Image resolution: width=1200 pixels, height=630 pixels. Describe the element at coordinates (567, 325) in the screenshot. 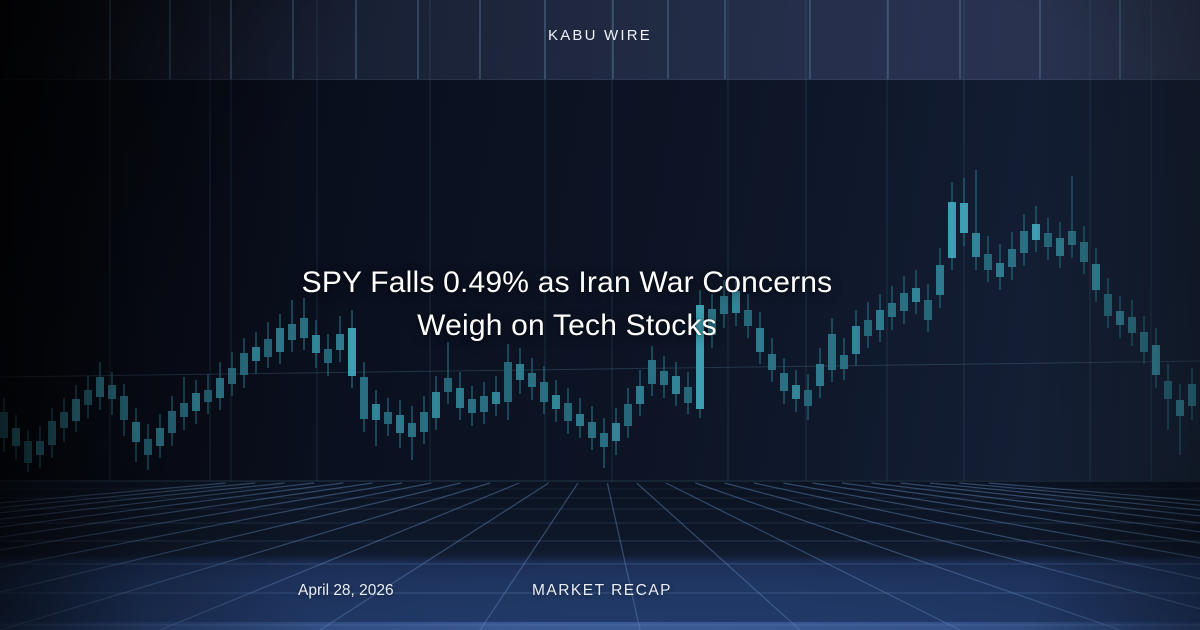

I see `headline-line-2: Weigh on Tech Stocks` at that location.